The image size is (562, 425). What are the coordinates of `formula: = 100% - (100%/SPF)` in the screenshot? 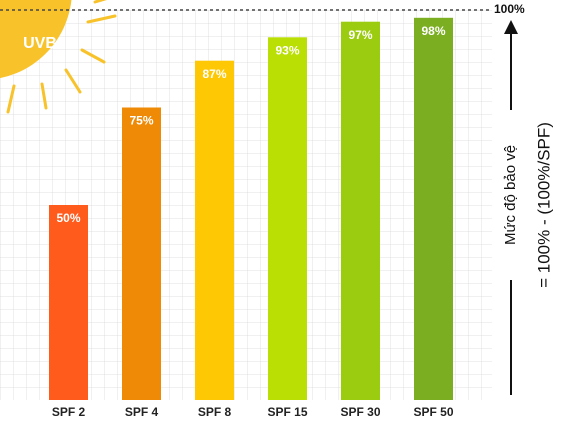 It's located at (543, 205).